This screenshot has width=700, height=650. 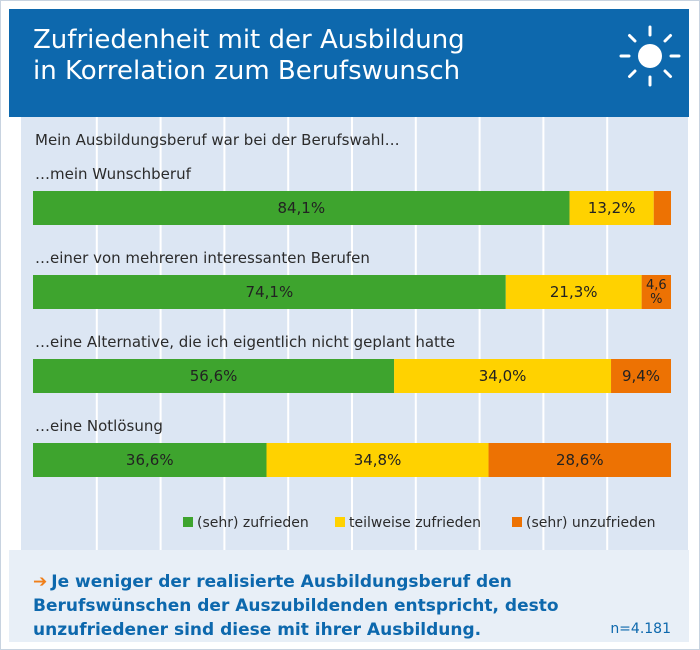 What do you see at coordinates (650, 56) in the screenshot?
I see `sun-icon` at bounding box center [650, 56].